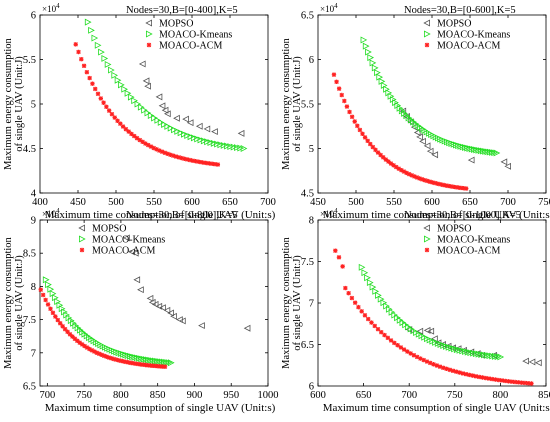 This screenshot has width=550, height=422. I want to click on legend-label: MOACO-ACM, so click(468, 251).